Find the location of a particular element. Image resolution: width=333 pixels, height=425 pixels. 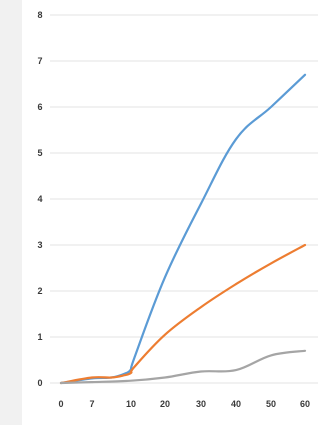

y-tick-label: 4 is located at coordinates (39, 199).